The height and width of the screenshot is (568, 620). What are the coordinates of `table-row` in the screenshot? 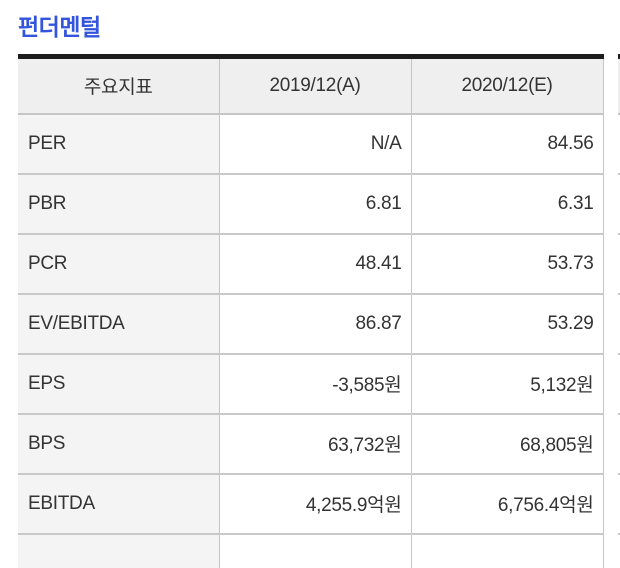 It's located at (311, 550).